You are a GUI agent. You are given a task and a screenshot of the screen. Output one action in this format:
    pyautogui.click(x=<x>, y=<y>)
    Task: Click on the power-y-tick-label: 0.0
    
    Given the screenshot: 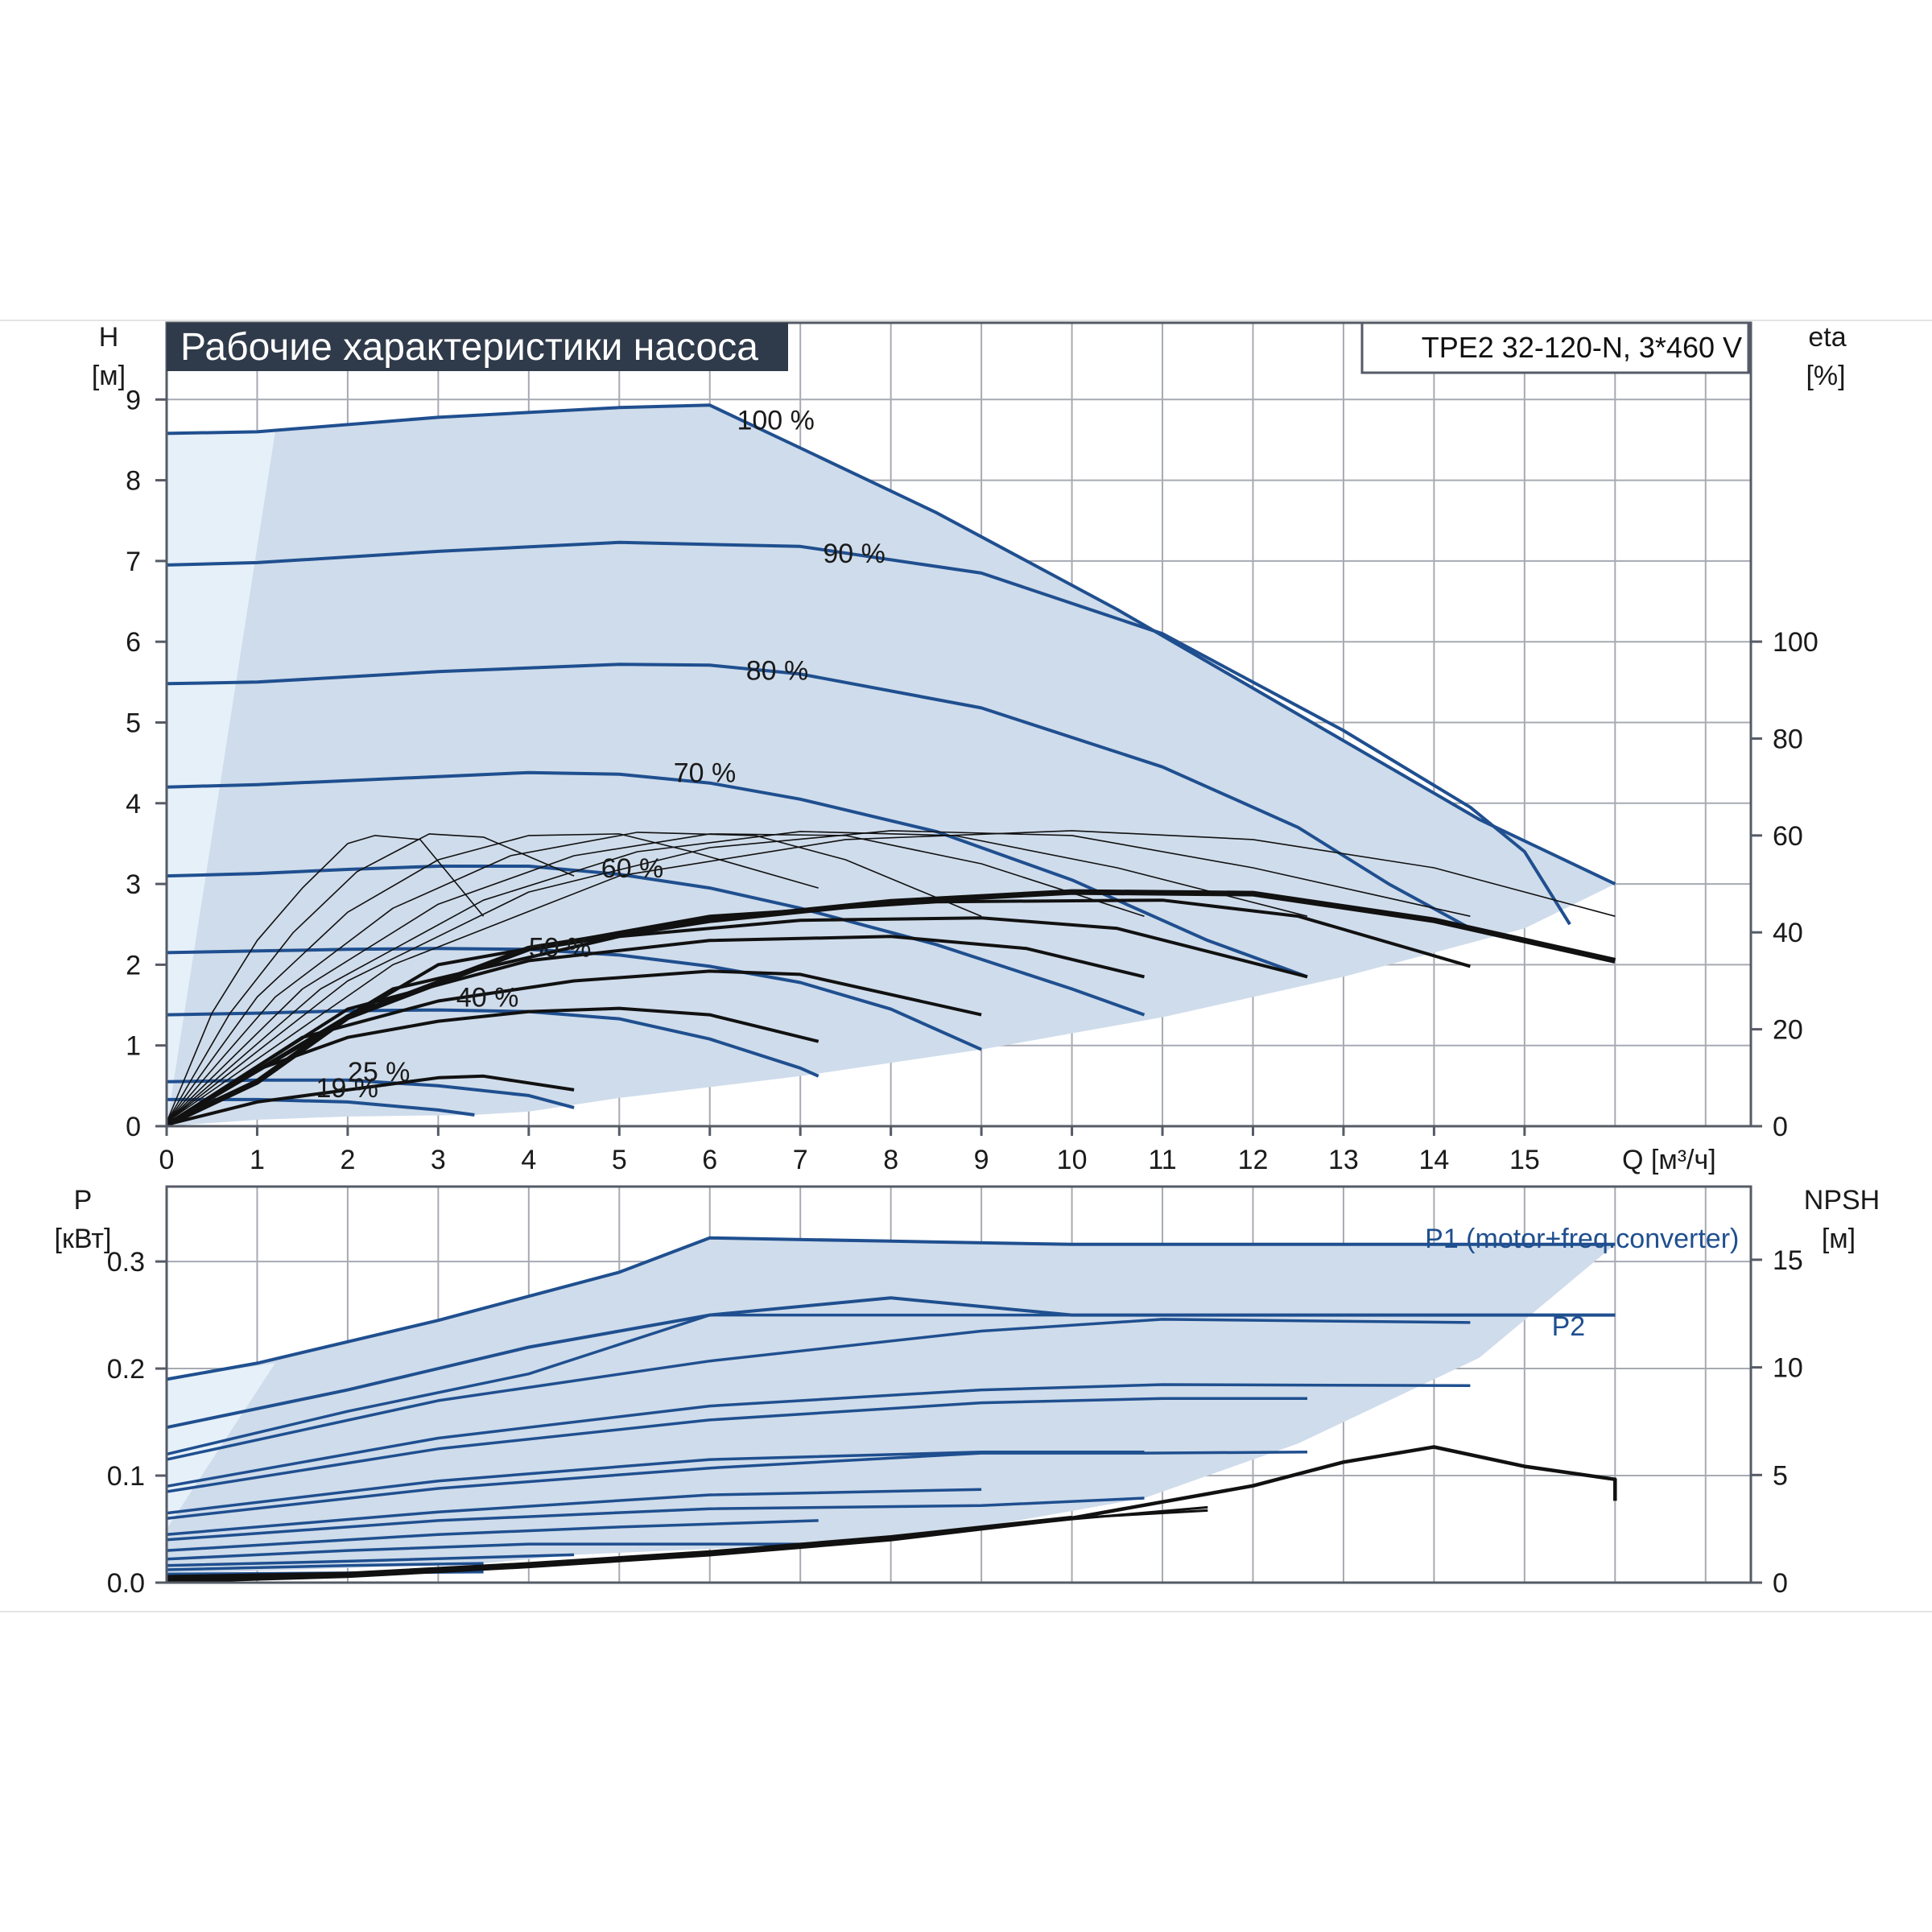 What is the action you would take?
    pyautogui.click(x=126, y=1583)
    